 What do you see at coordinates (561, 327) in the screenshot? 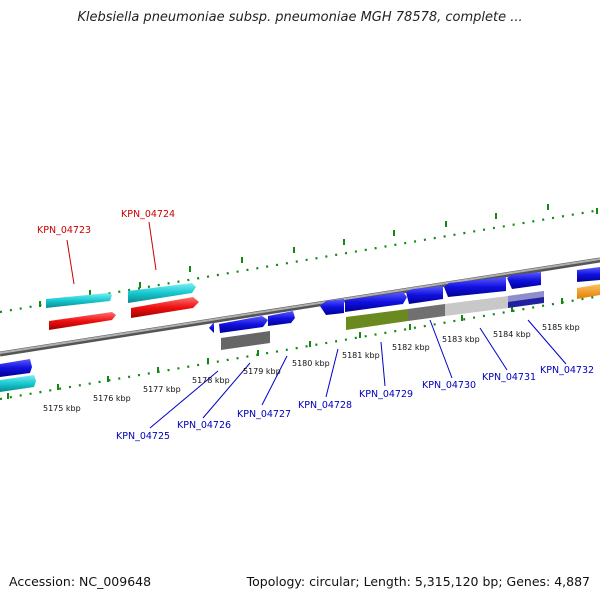
I see `scale-label: 5185 kbp` at bounding box center [561, 327].